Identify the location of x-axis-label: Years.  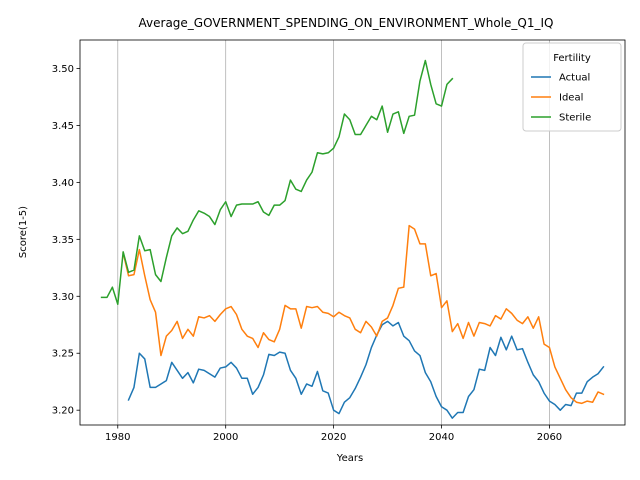
(349, 458).